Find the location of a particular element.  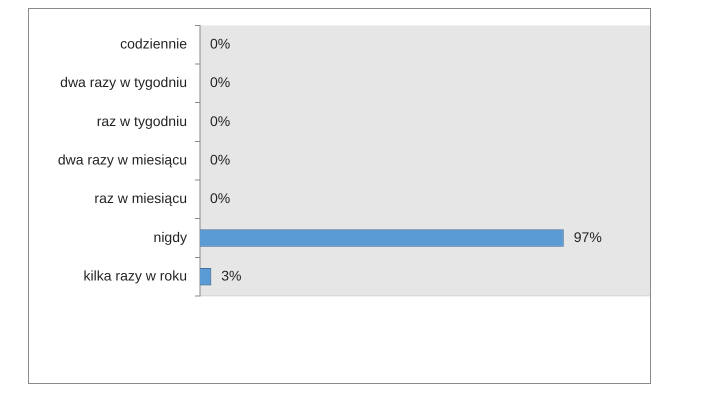

y-tick-label: dwa razy w miesiącu is located at coordinates (122, 160).